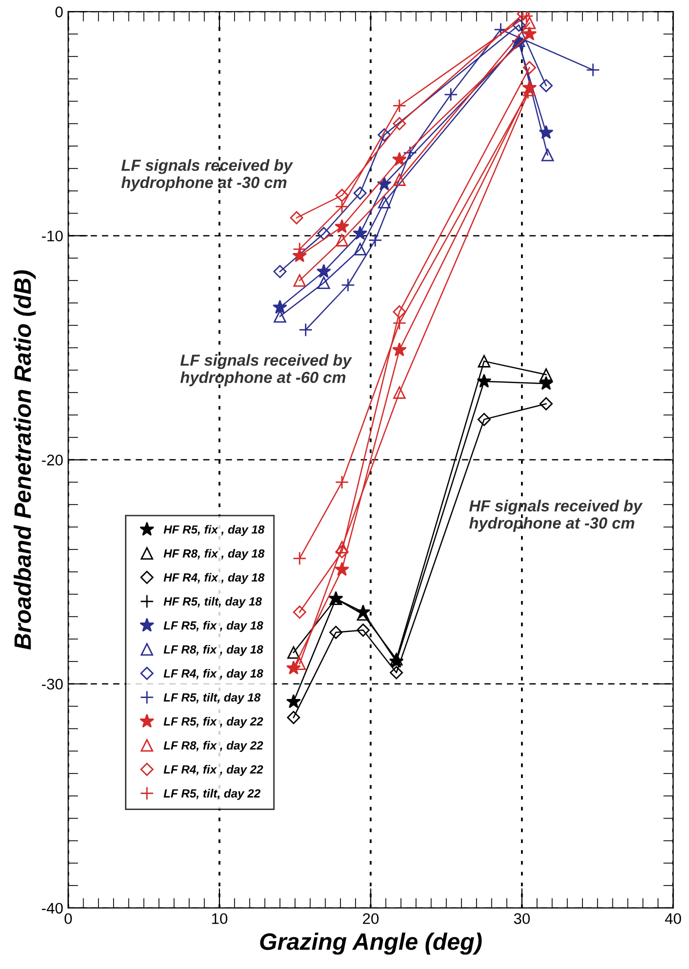 The height and width of the screenshot is (969, 689). I want to click on legend-label: LF R5, tilt, day 22, so click(212, 794).